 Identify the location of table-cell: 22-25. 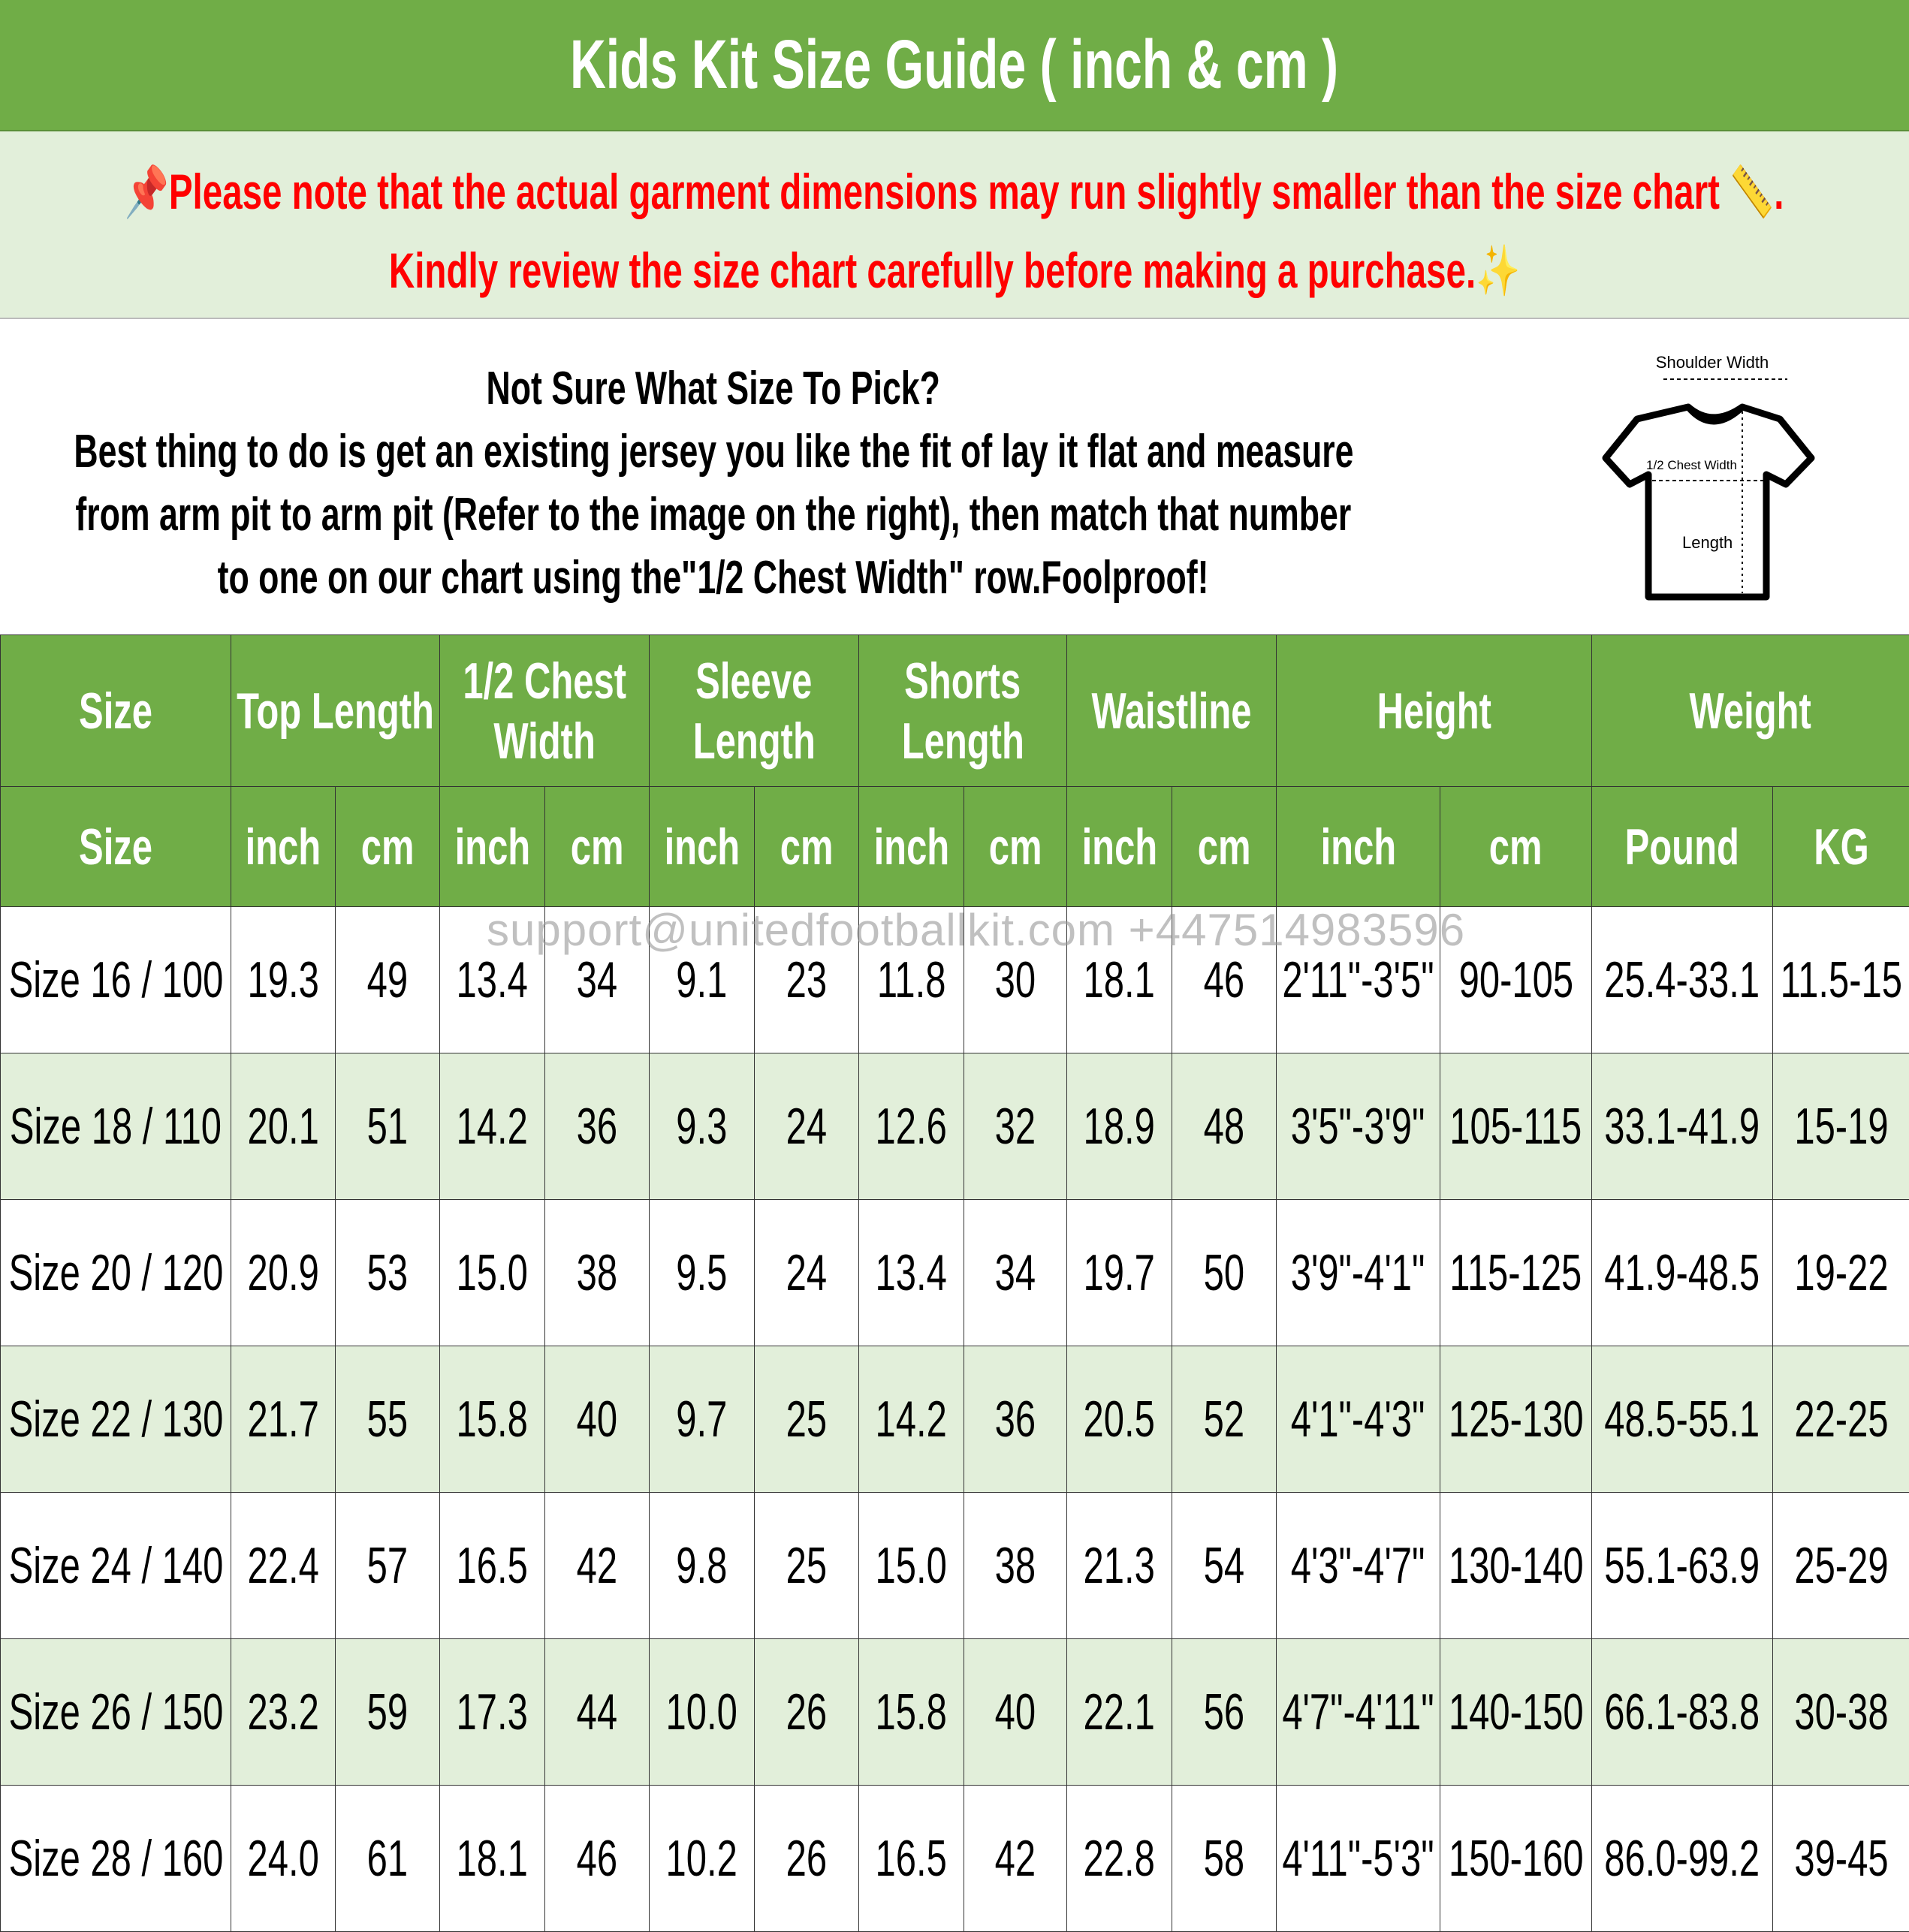
(1841, 1419).